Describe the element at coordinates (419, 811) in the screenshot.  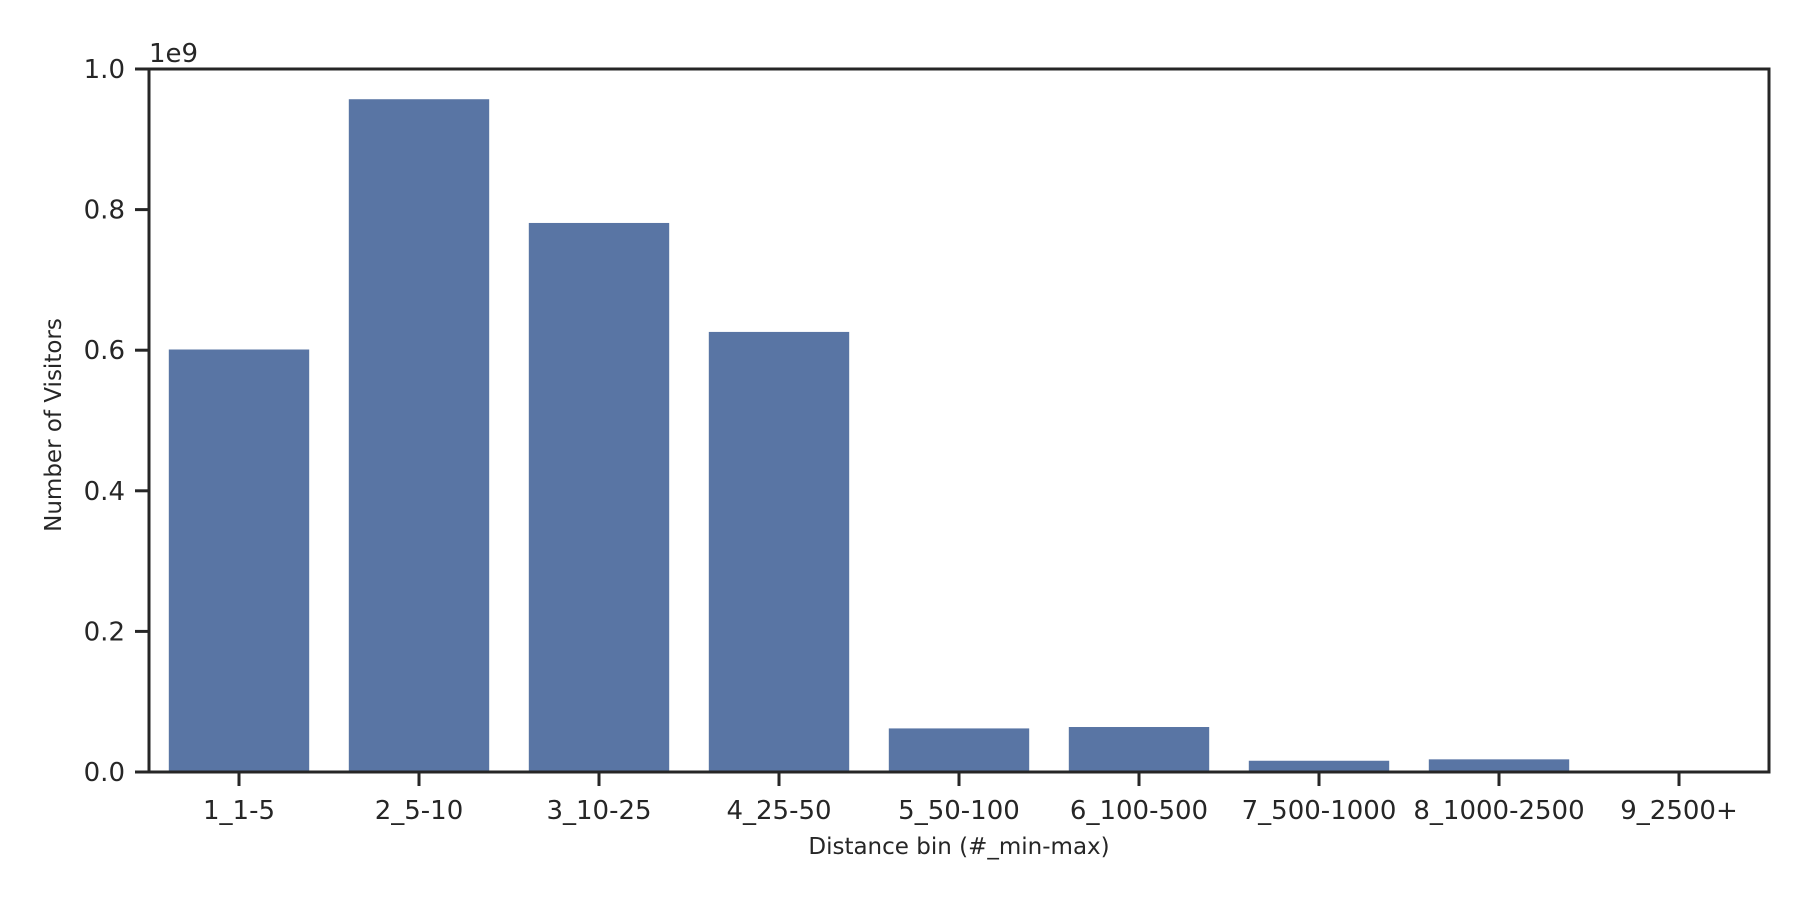
I see `x-tick-label: 2_5-10` at that location.